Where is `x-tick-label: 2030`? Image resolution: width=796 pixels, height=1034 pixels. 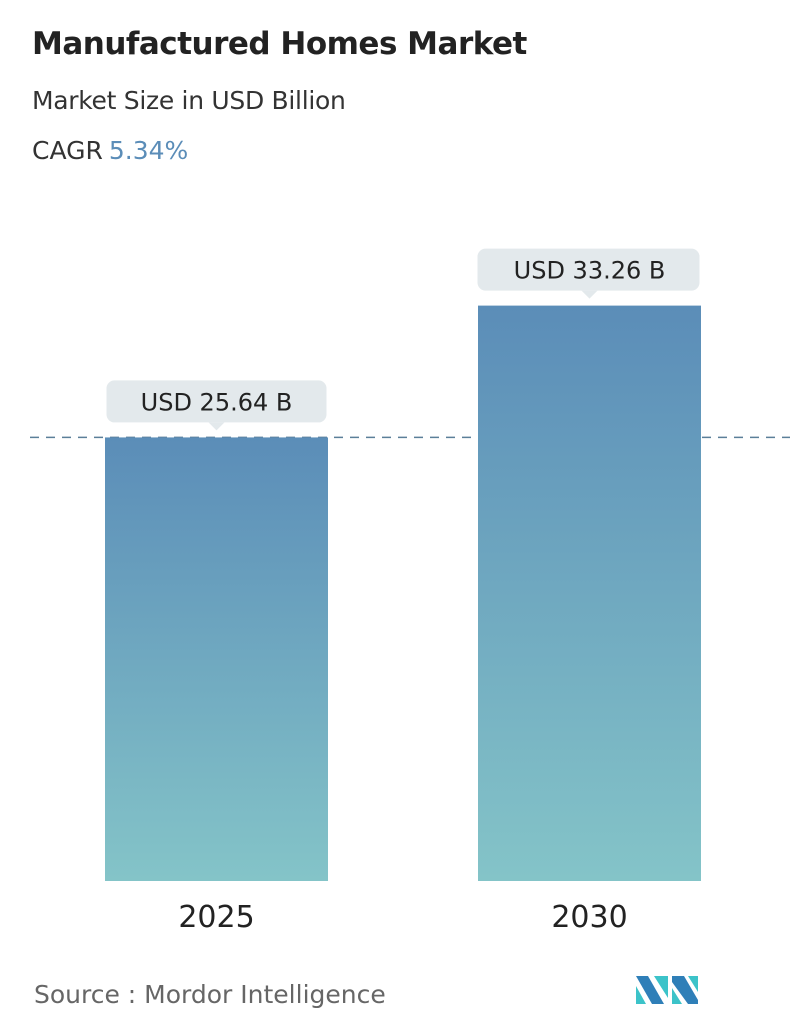 x-tick-label: 2030 is located at coordinates (589, 917).